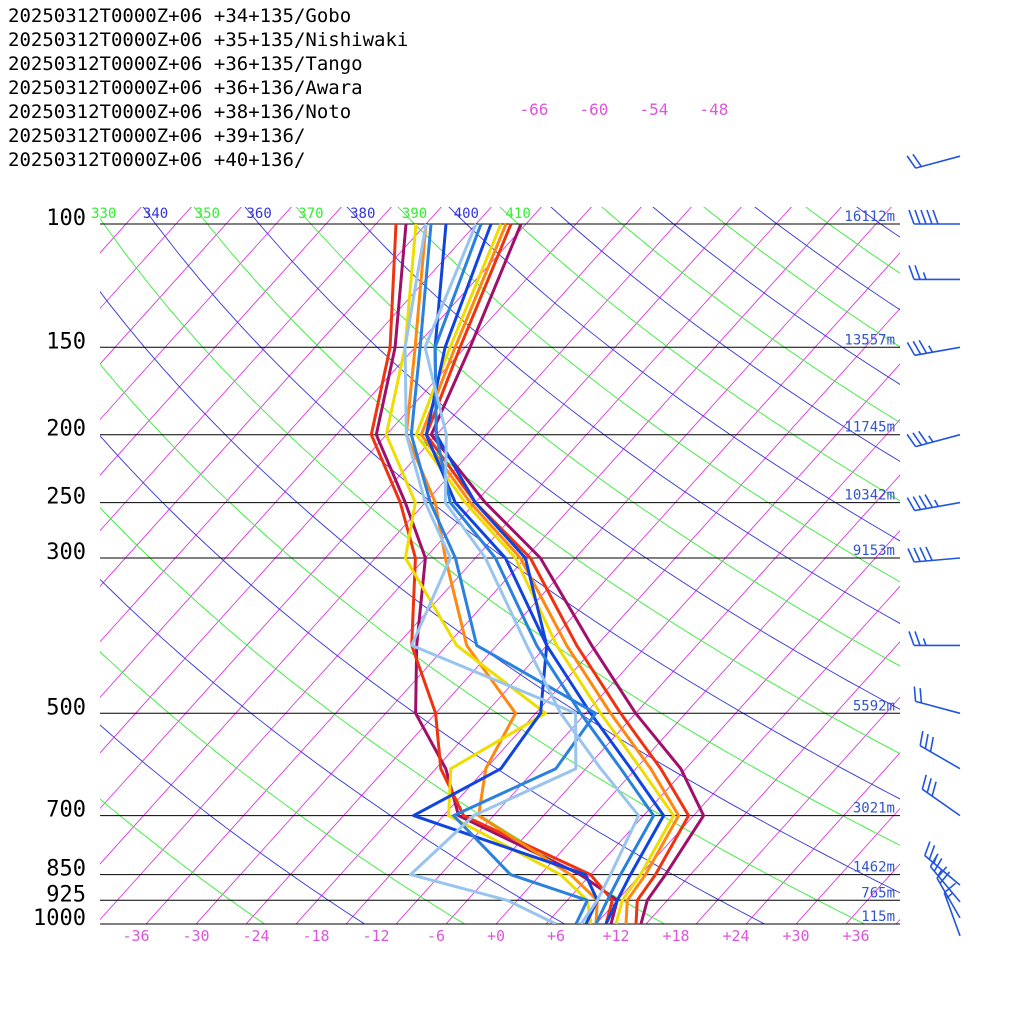 The width and height of the screenshot is (1024, 1024). I want to click on isotherm-label: -54, so click(654, 109).